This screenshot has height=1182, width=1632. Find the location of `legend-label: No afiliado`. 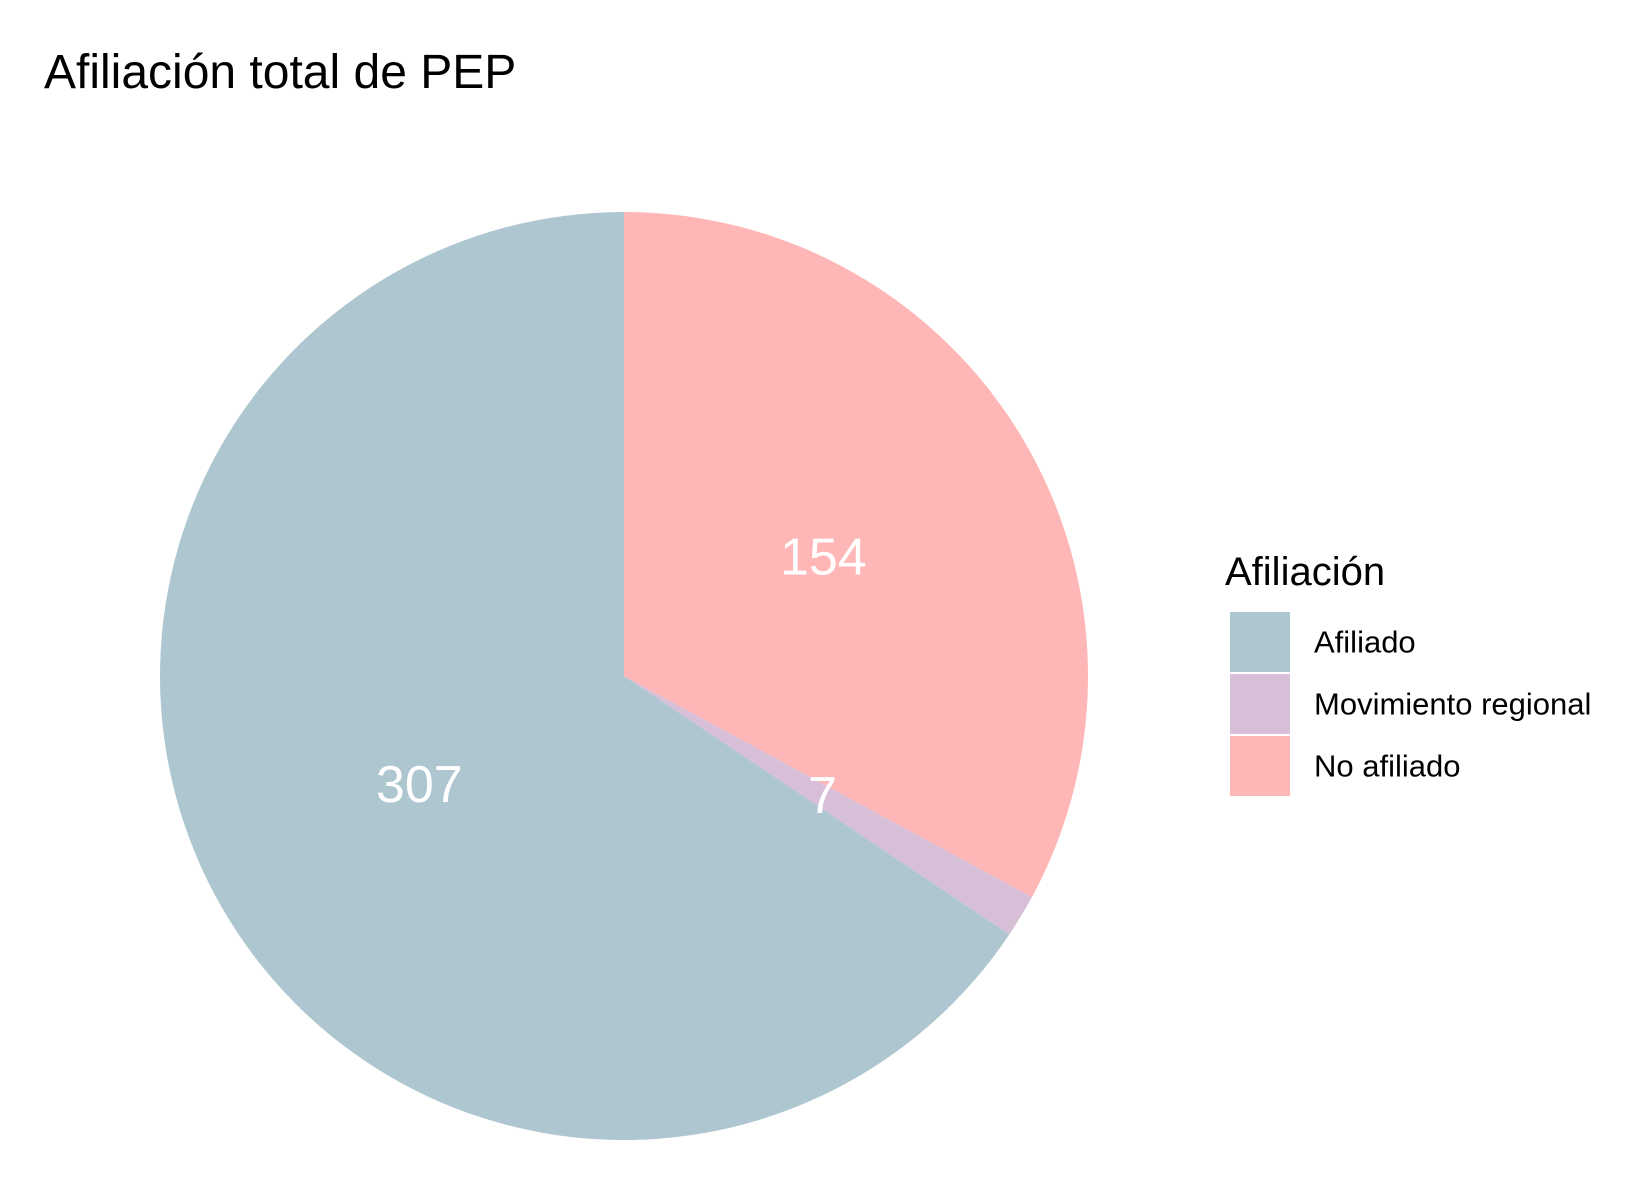

legend-label: No afiliado is located at coordinates (1387, 766).